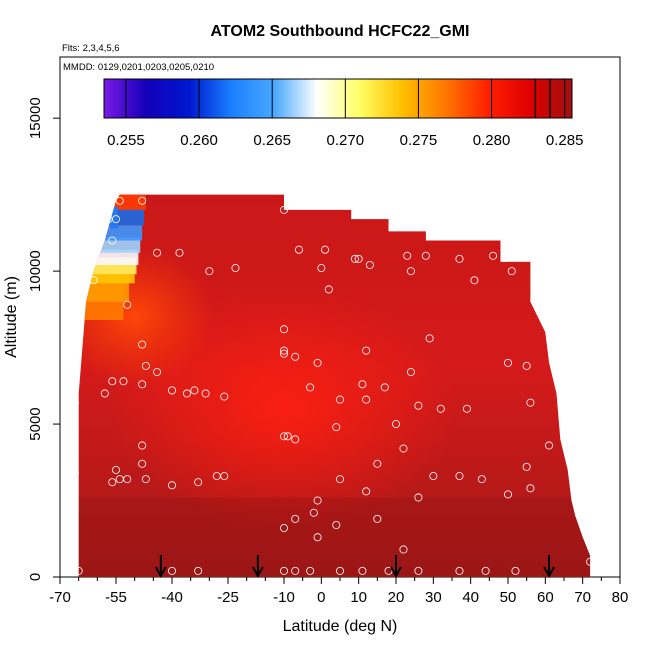  What do you see at coordinates (35, 577) in the screenshot?
I see `y-tick-label: 0` at bounding box center [35, 577].